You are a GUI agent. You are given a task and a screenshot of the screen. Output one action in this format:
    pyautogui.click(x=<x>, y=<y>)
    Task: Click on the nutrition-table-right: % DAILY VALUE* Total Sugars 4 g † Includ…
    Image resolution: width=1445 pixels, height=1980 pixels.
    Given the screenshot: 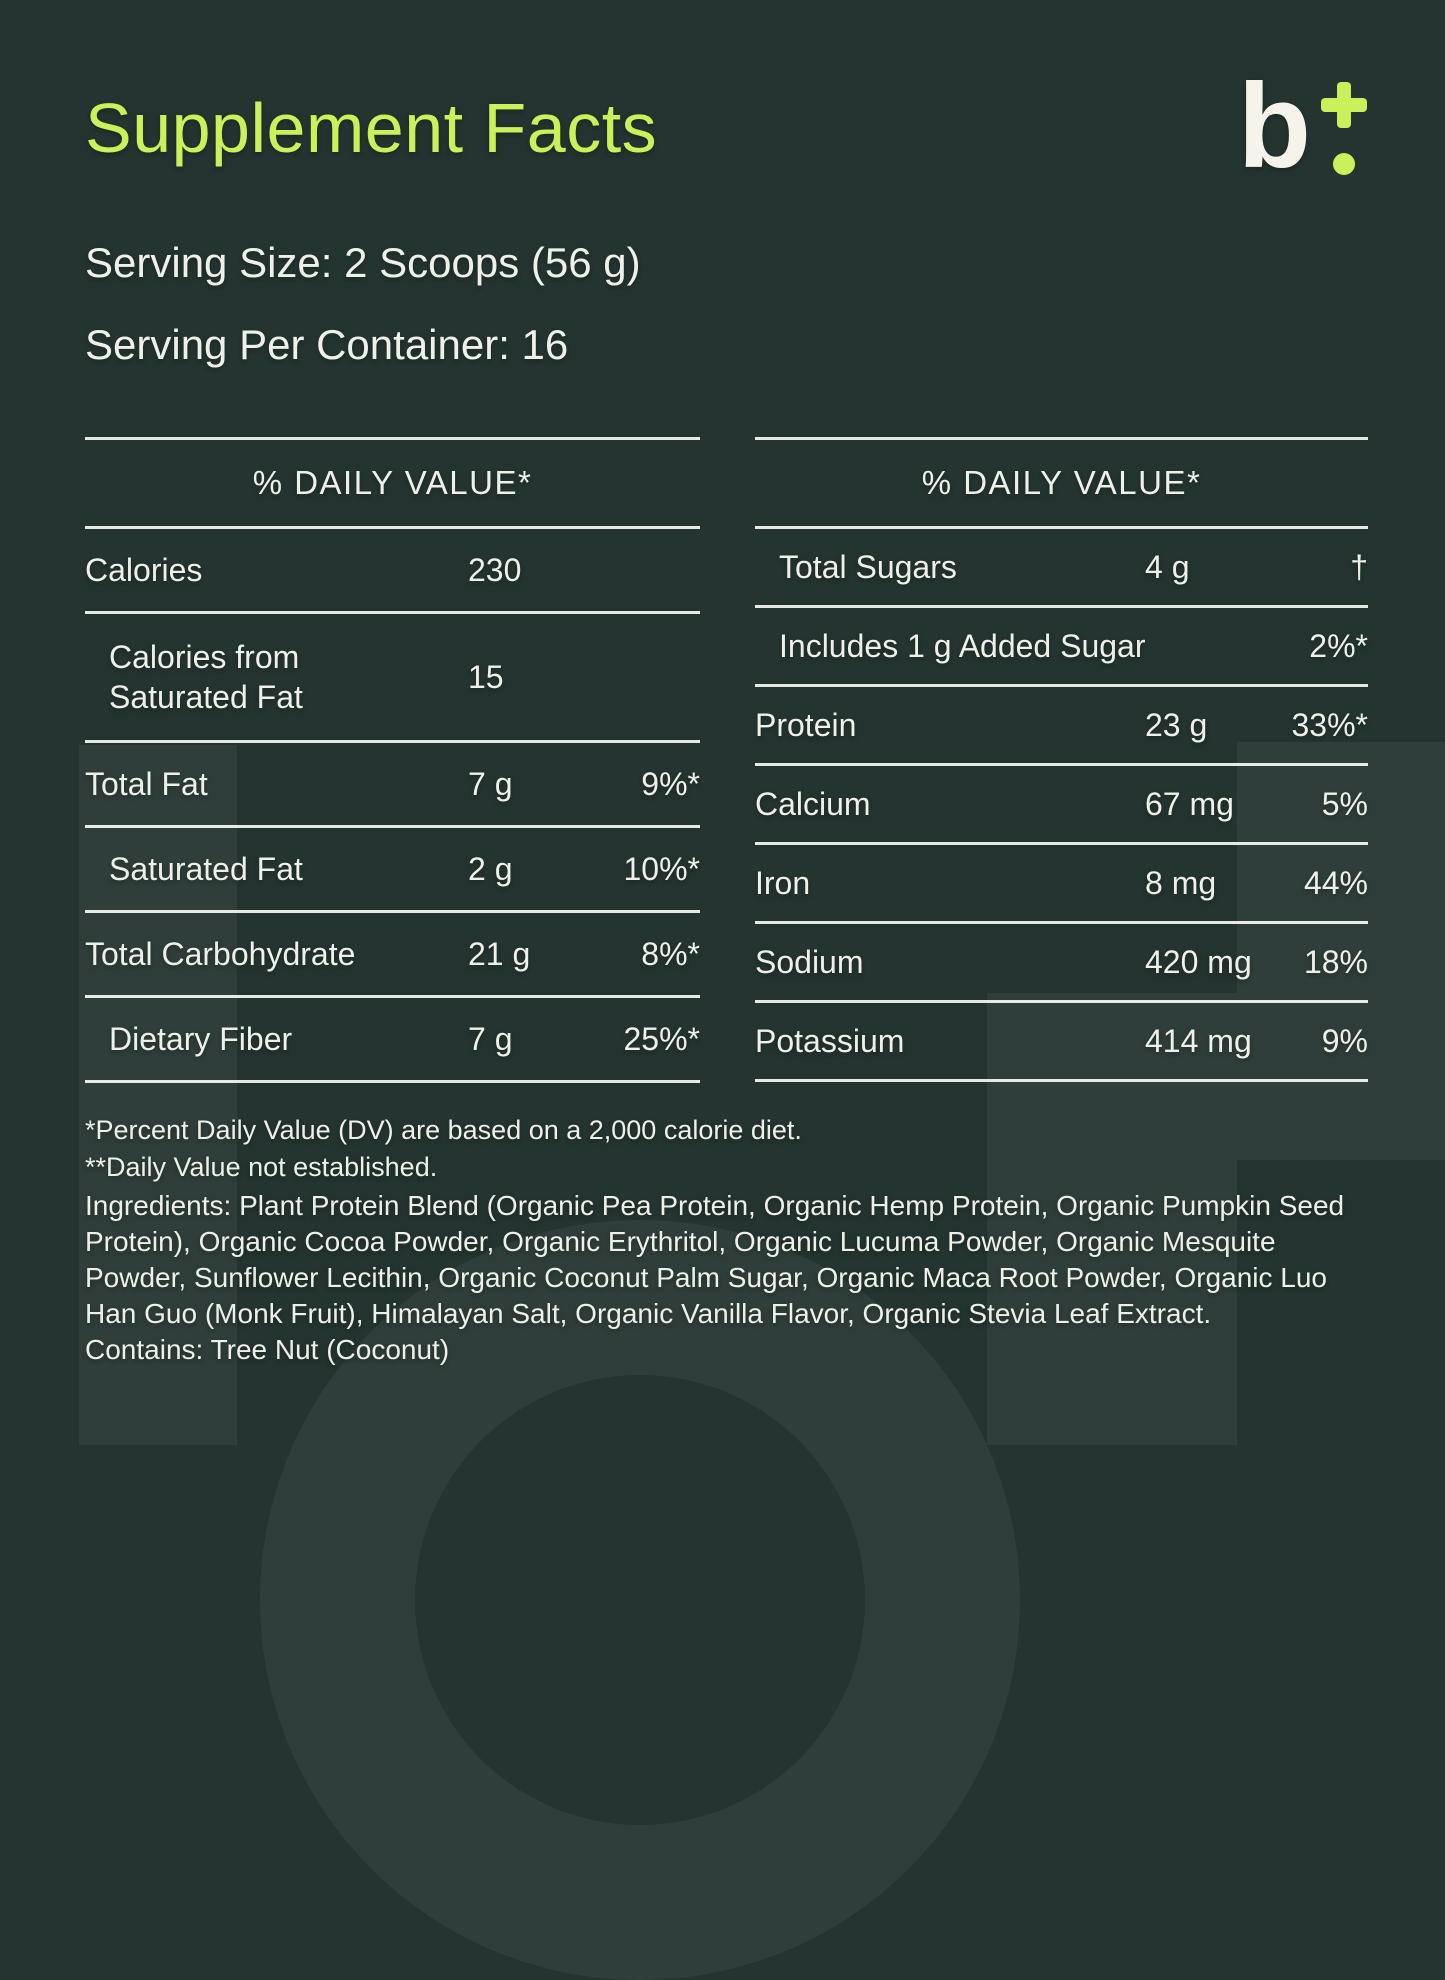 What is the action you would take?
    pyautogui.click(x=1061, y=760)
    